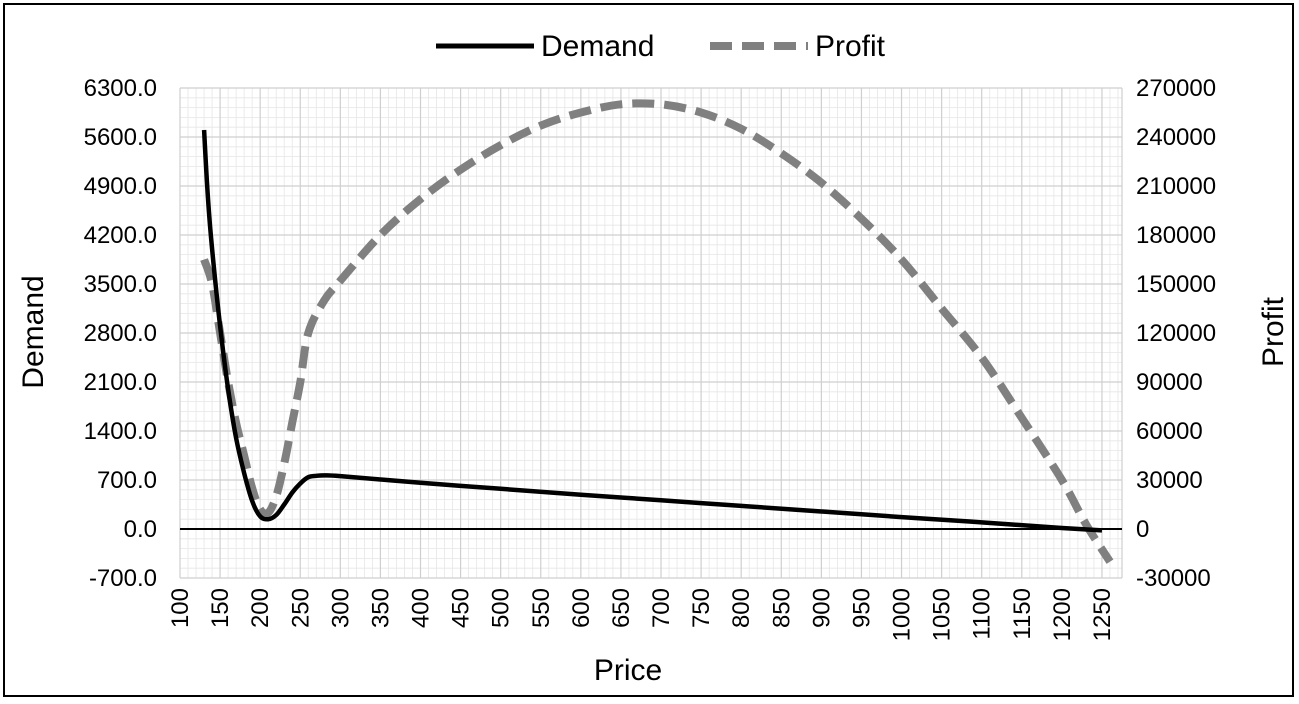 The height and width of the screenshot is (704, 1299). Describe the element at coordinates (260, 608) in the screenshot. I see `x-tick-label: 200` at that location.